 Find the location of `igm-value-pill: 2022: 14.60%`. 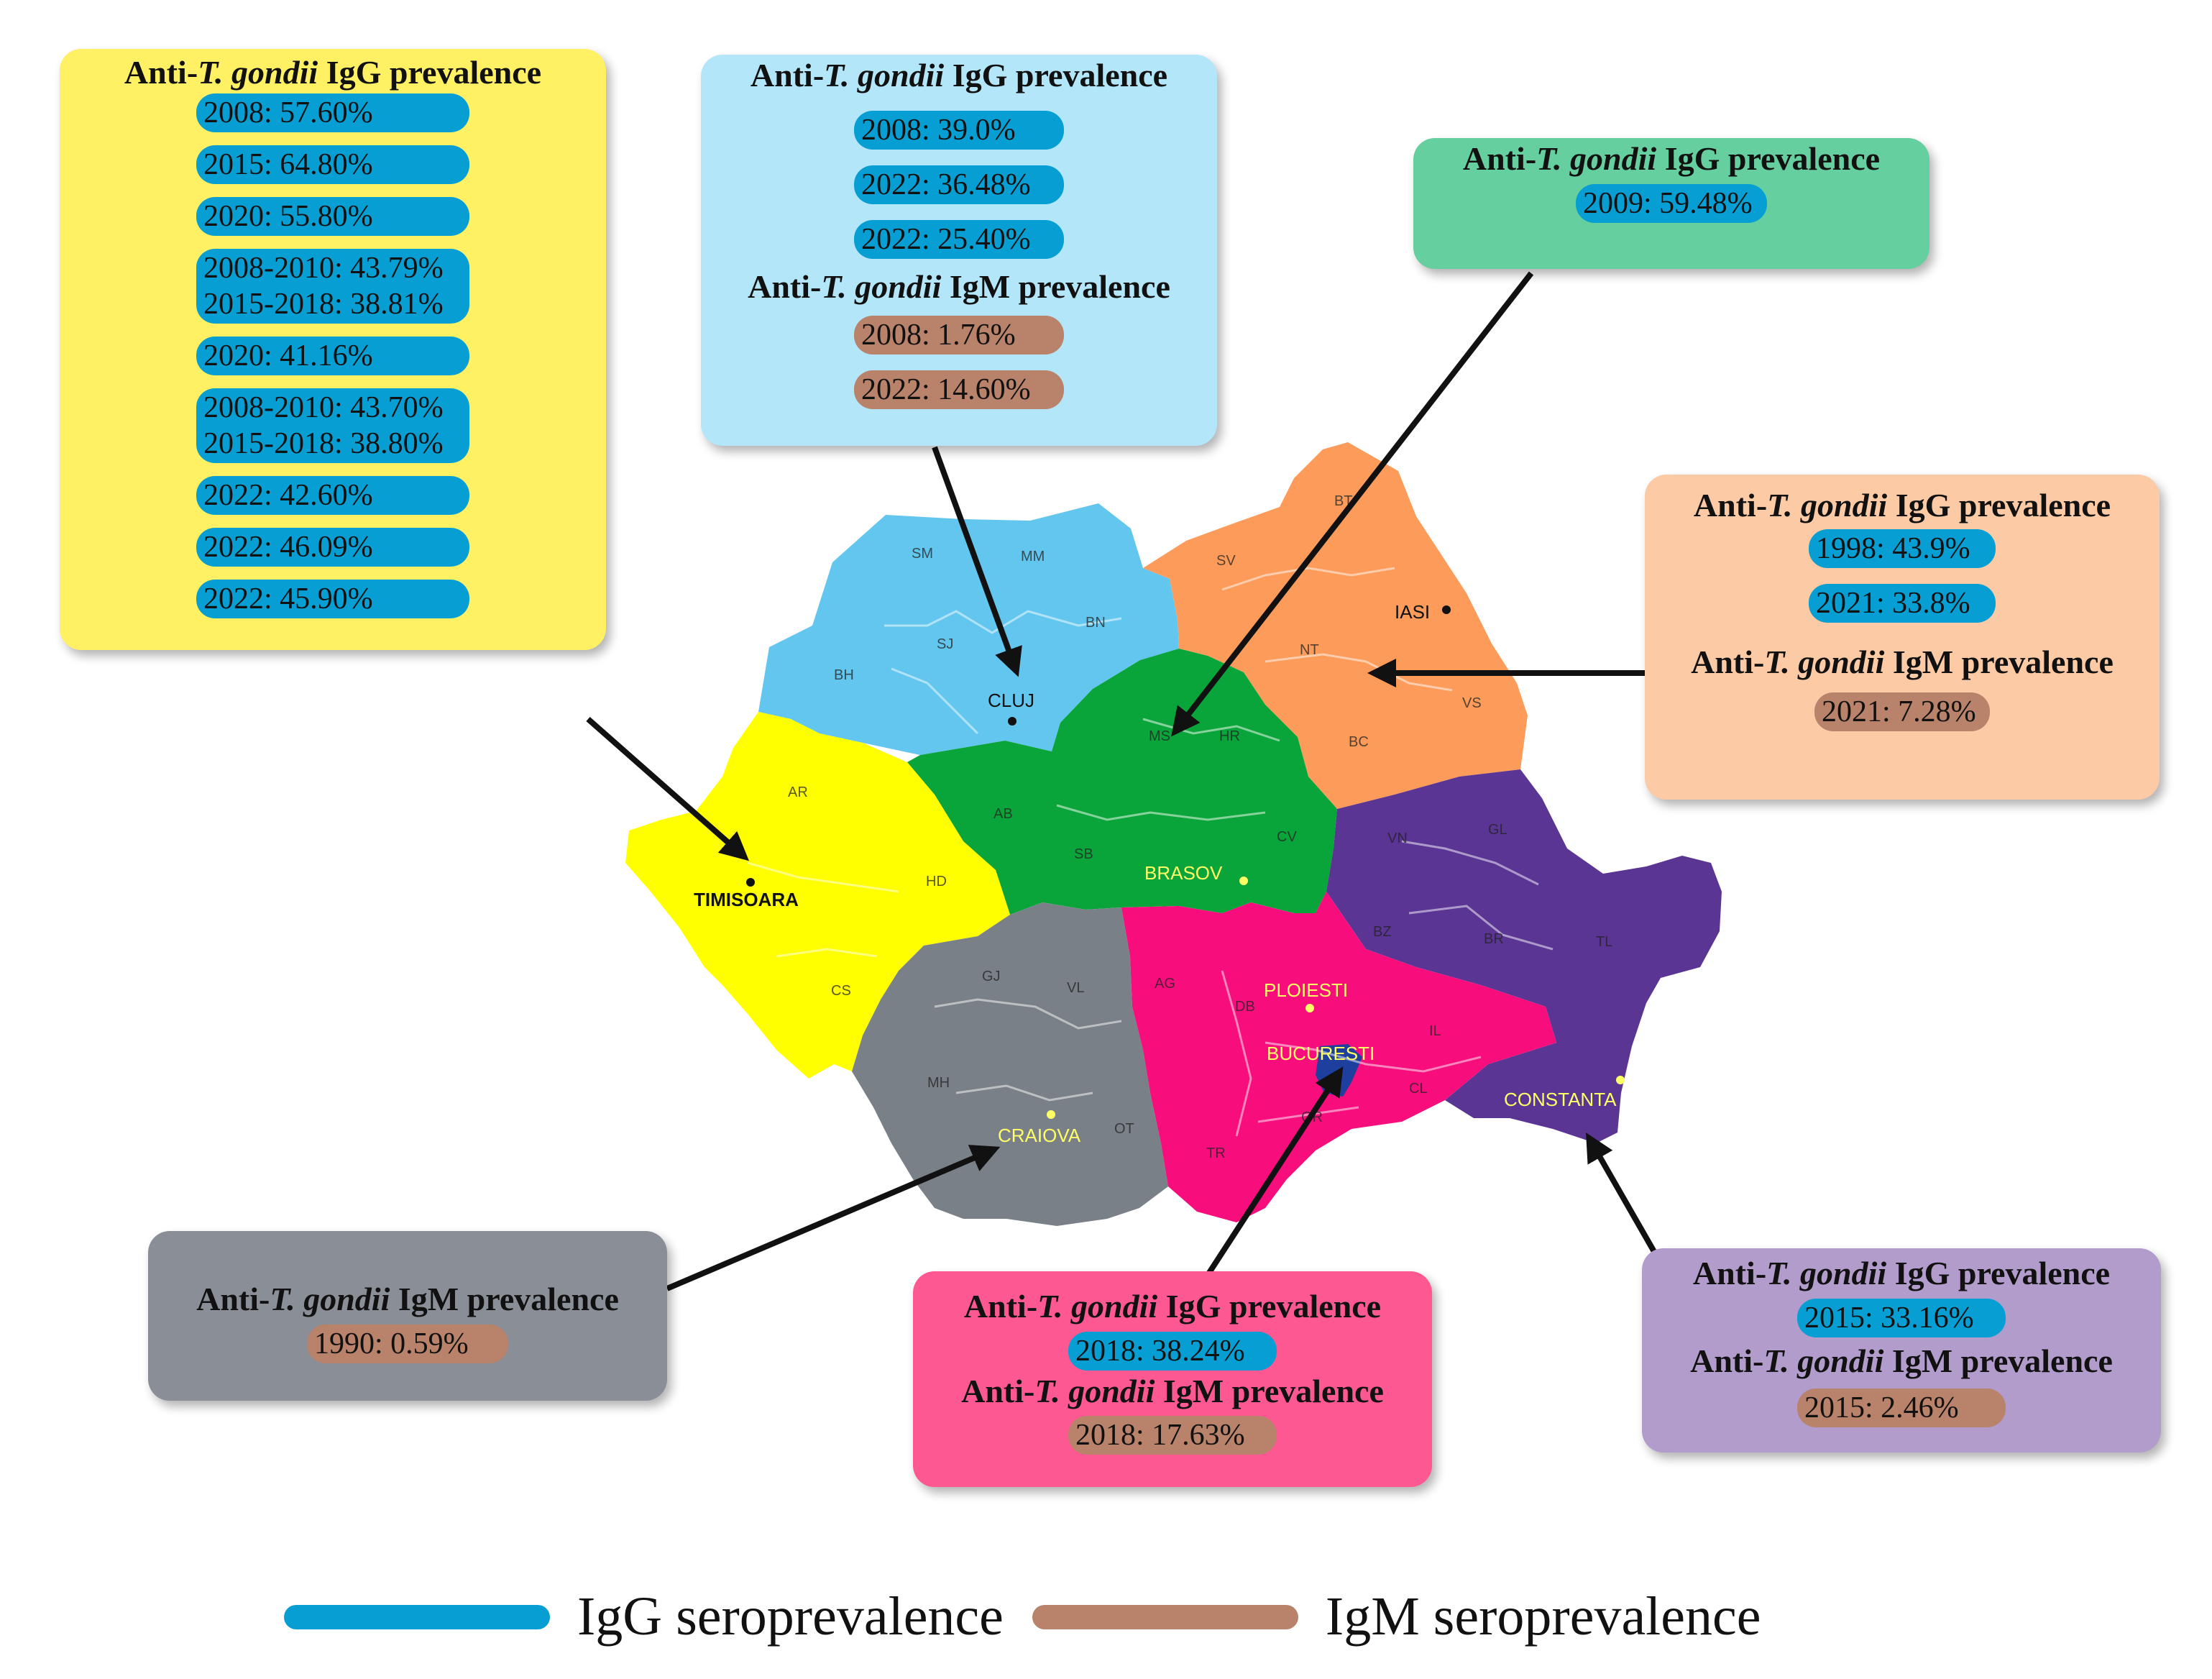

igm-value-pill: 2022: 14.60% is located at coordinates (959, 389).